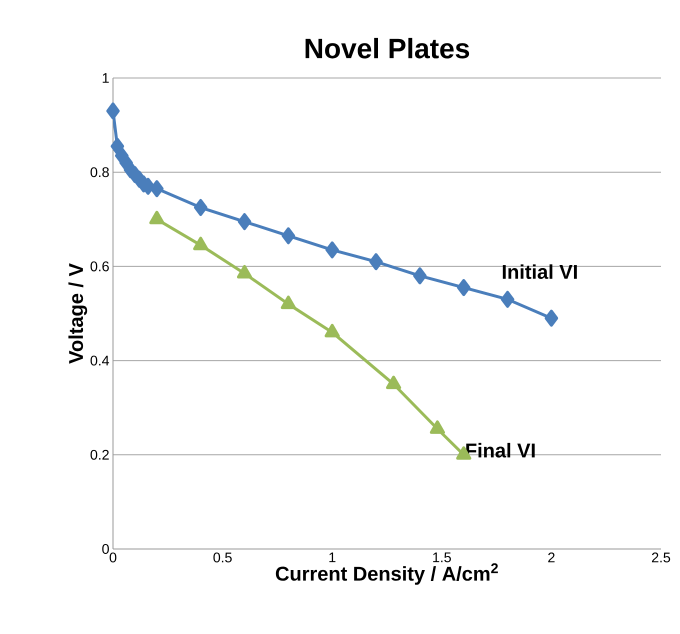 The height and width of the screenshot is (634, 680). What do you see at coordinates (99, 172) in the screenshot?
I see `y-tick-label: 0.8` at bounding box center [99, 172].